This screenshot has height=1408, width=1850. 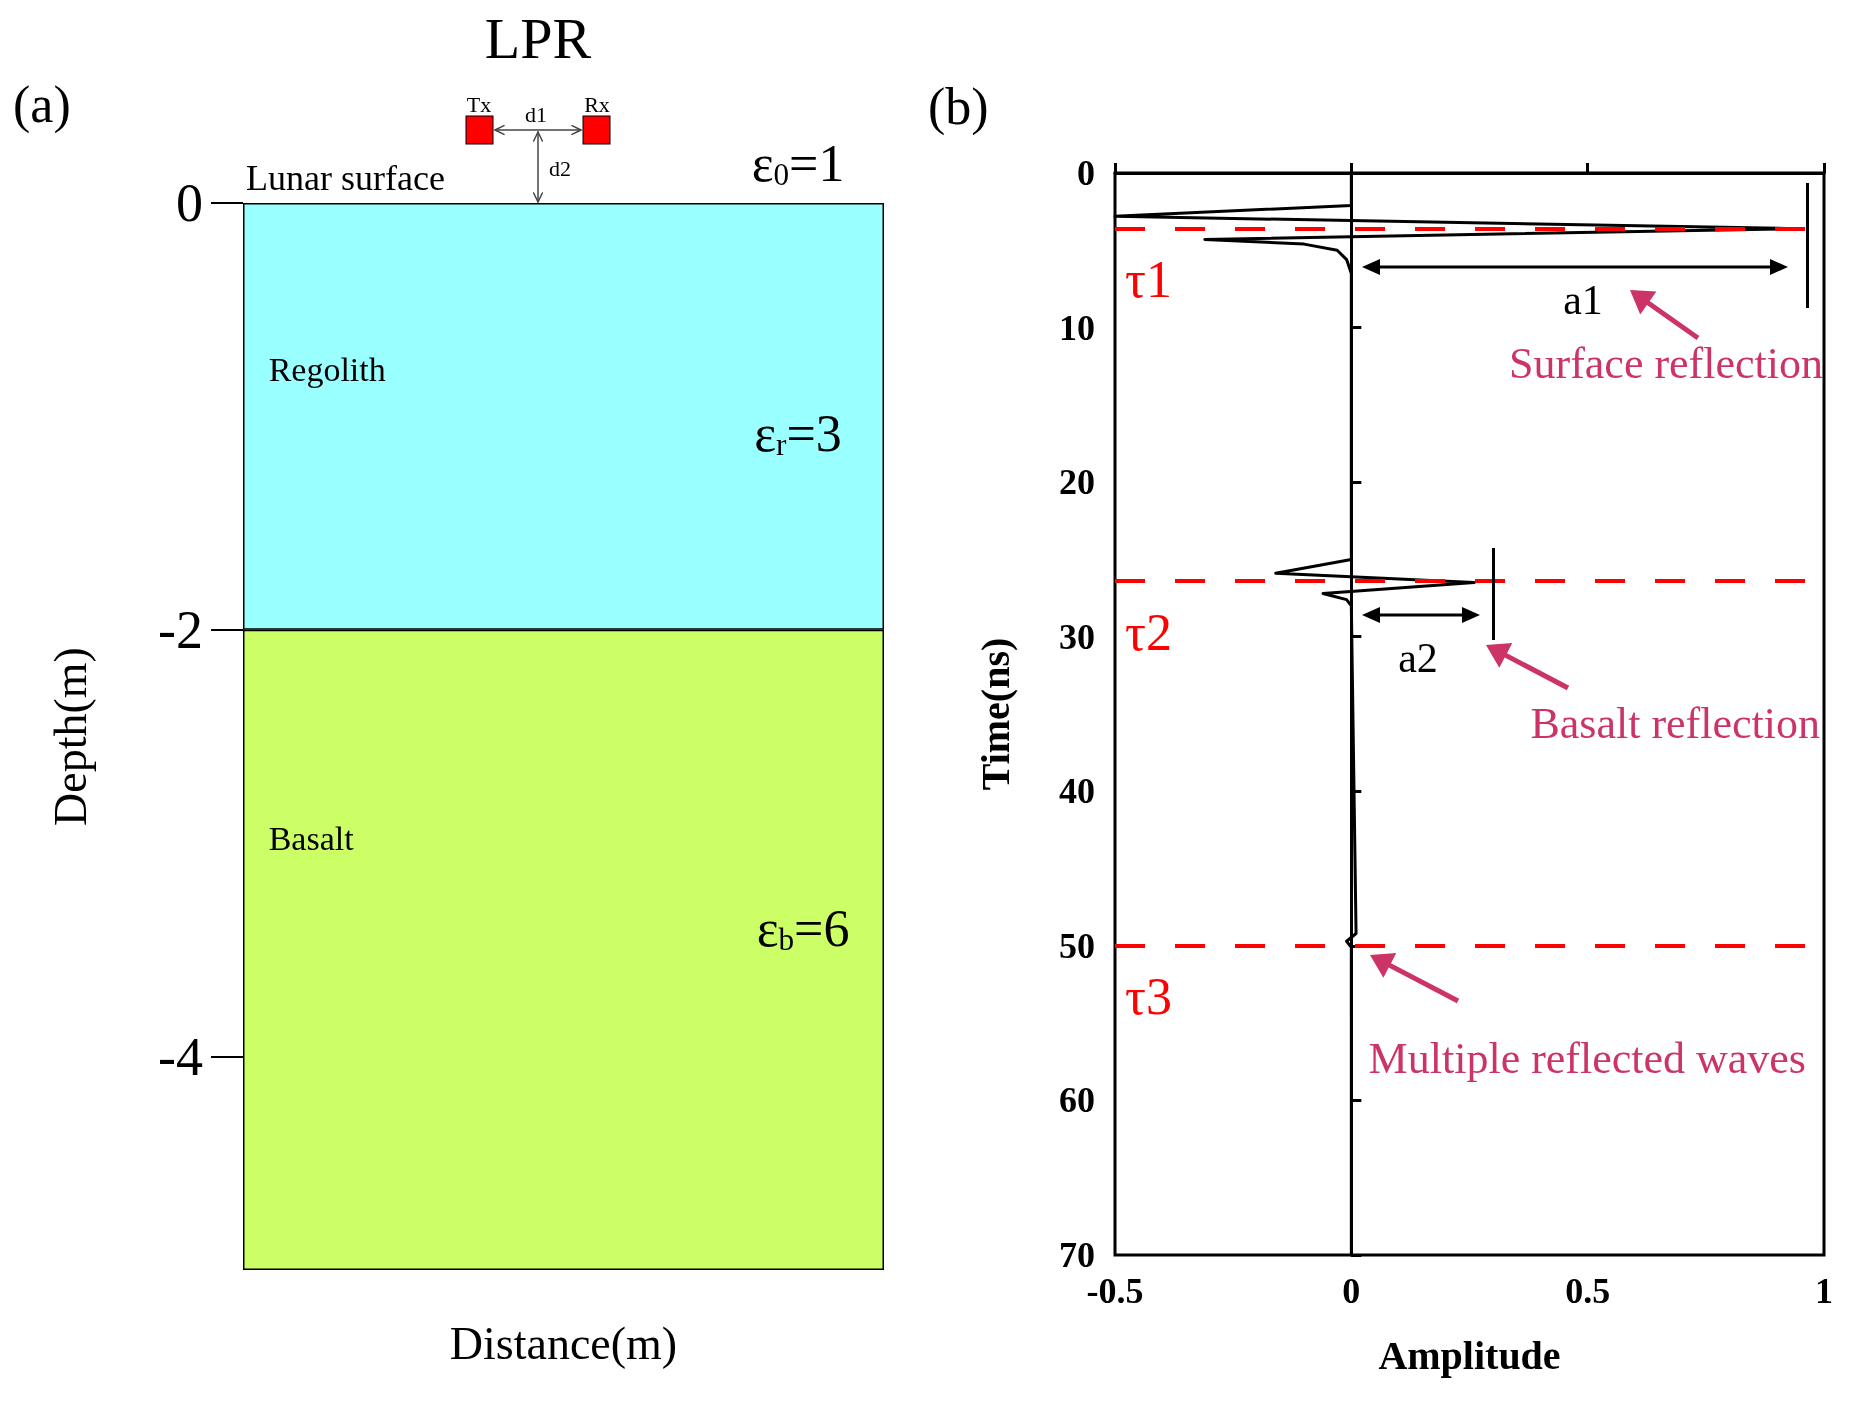 I want to click on series-label: Regolith, so click(x=327, y=369).